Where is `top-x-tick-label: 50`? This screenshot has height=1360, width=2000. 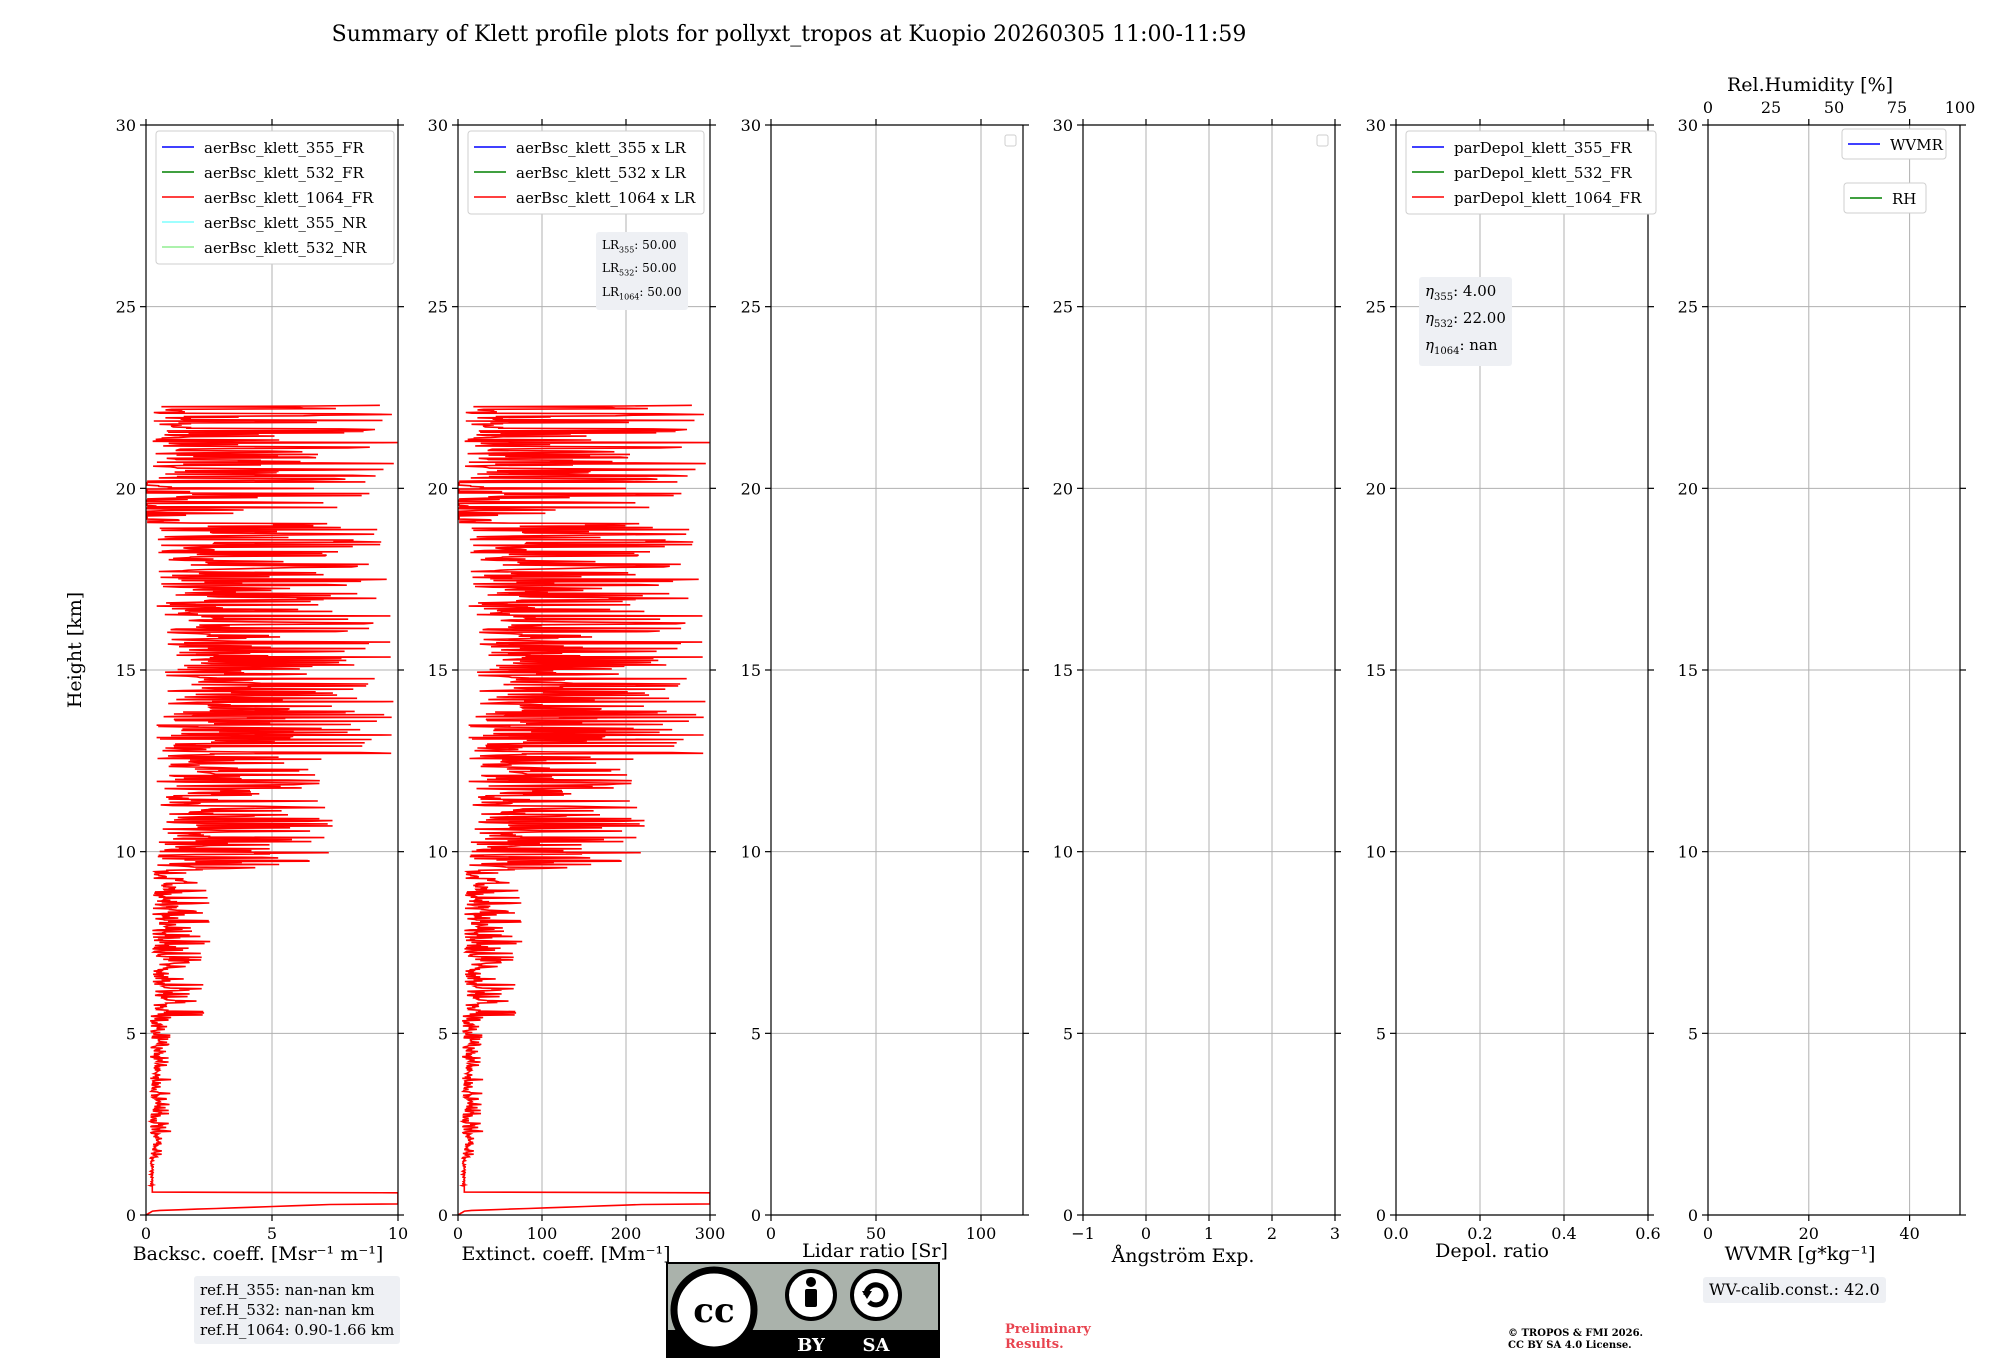
top-x-tick-label: 50 is located at coordinates (1834, 107).